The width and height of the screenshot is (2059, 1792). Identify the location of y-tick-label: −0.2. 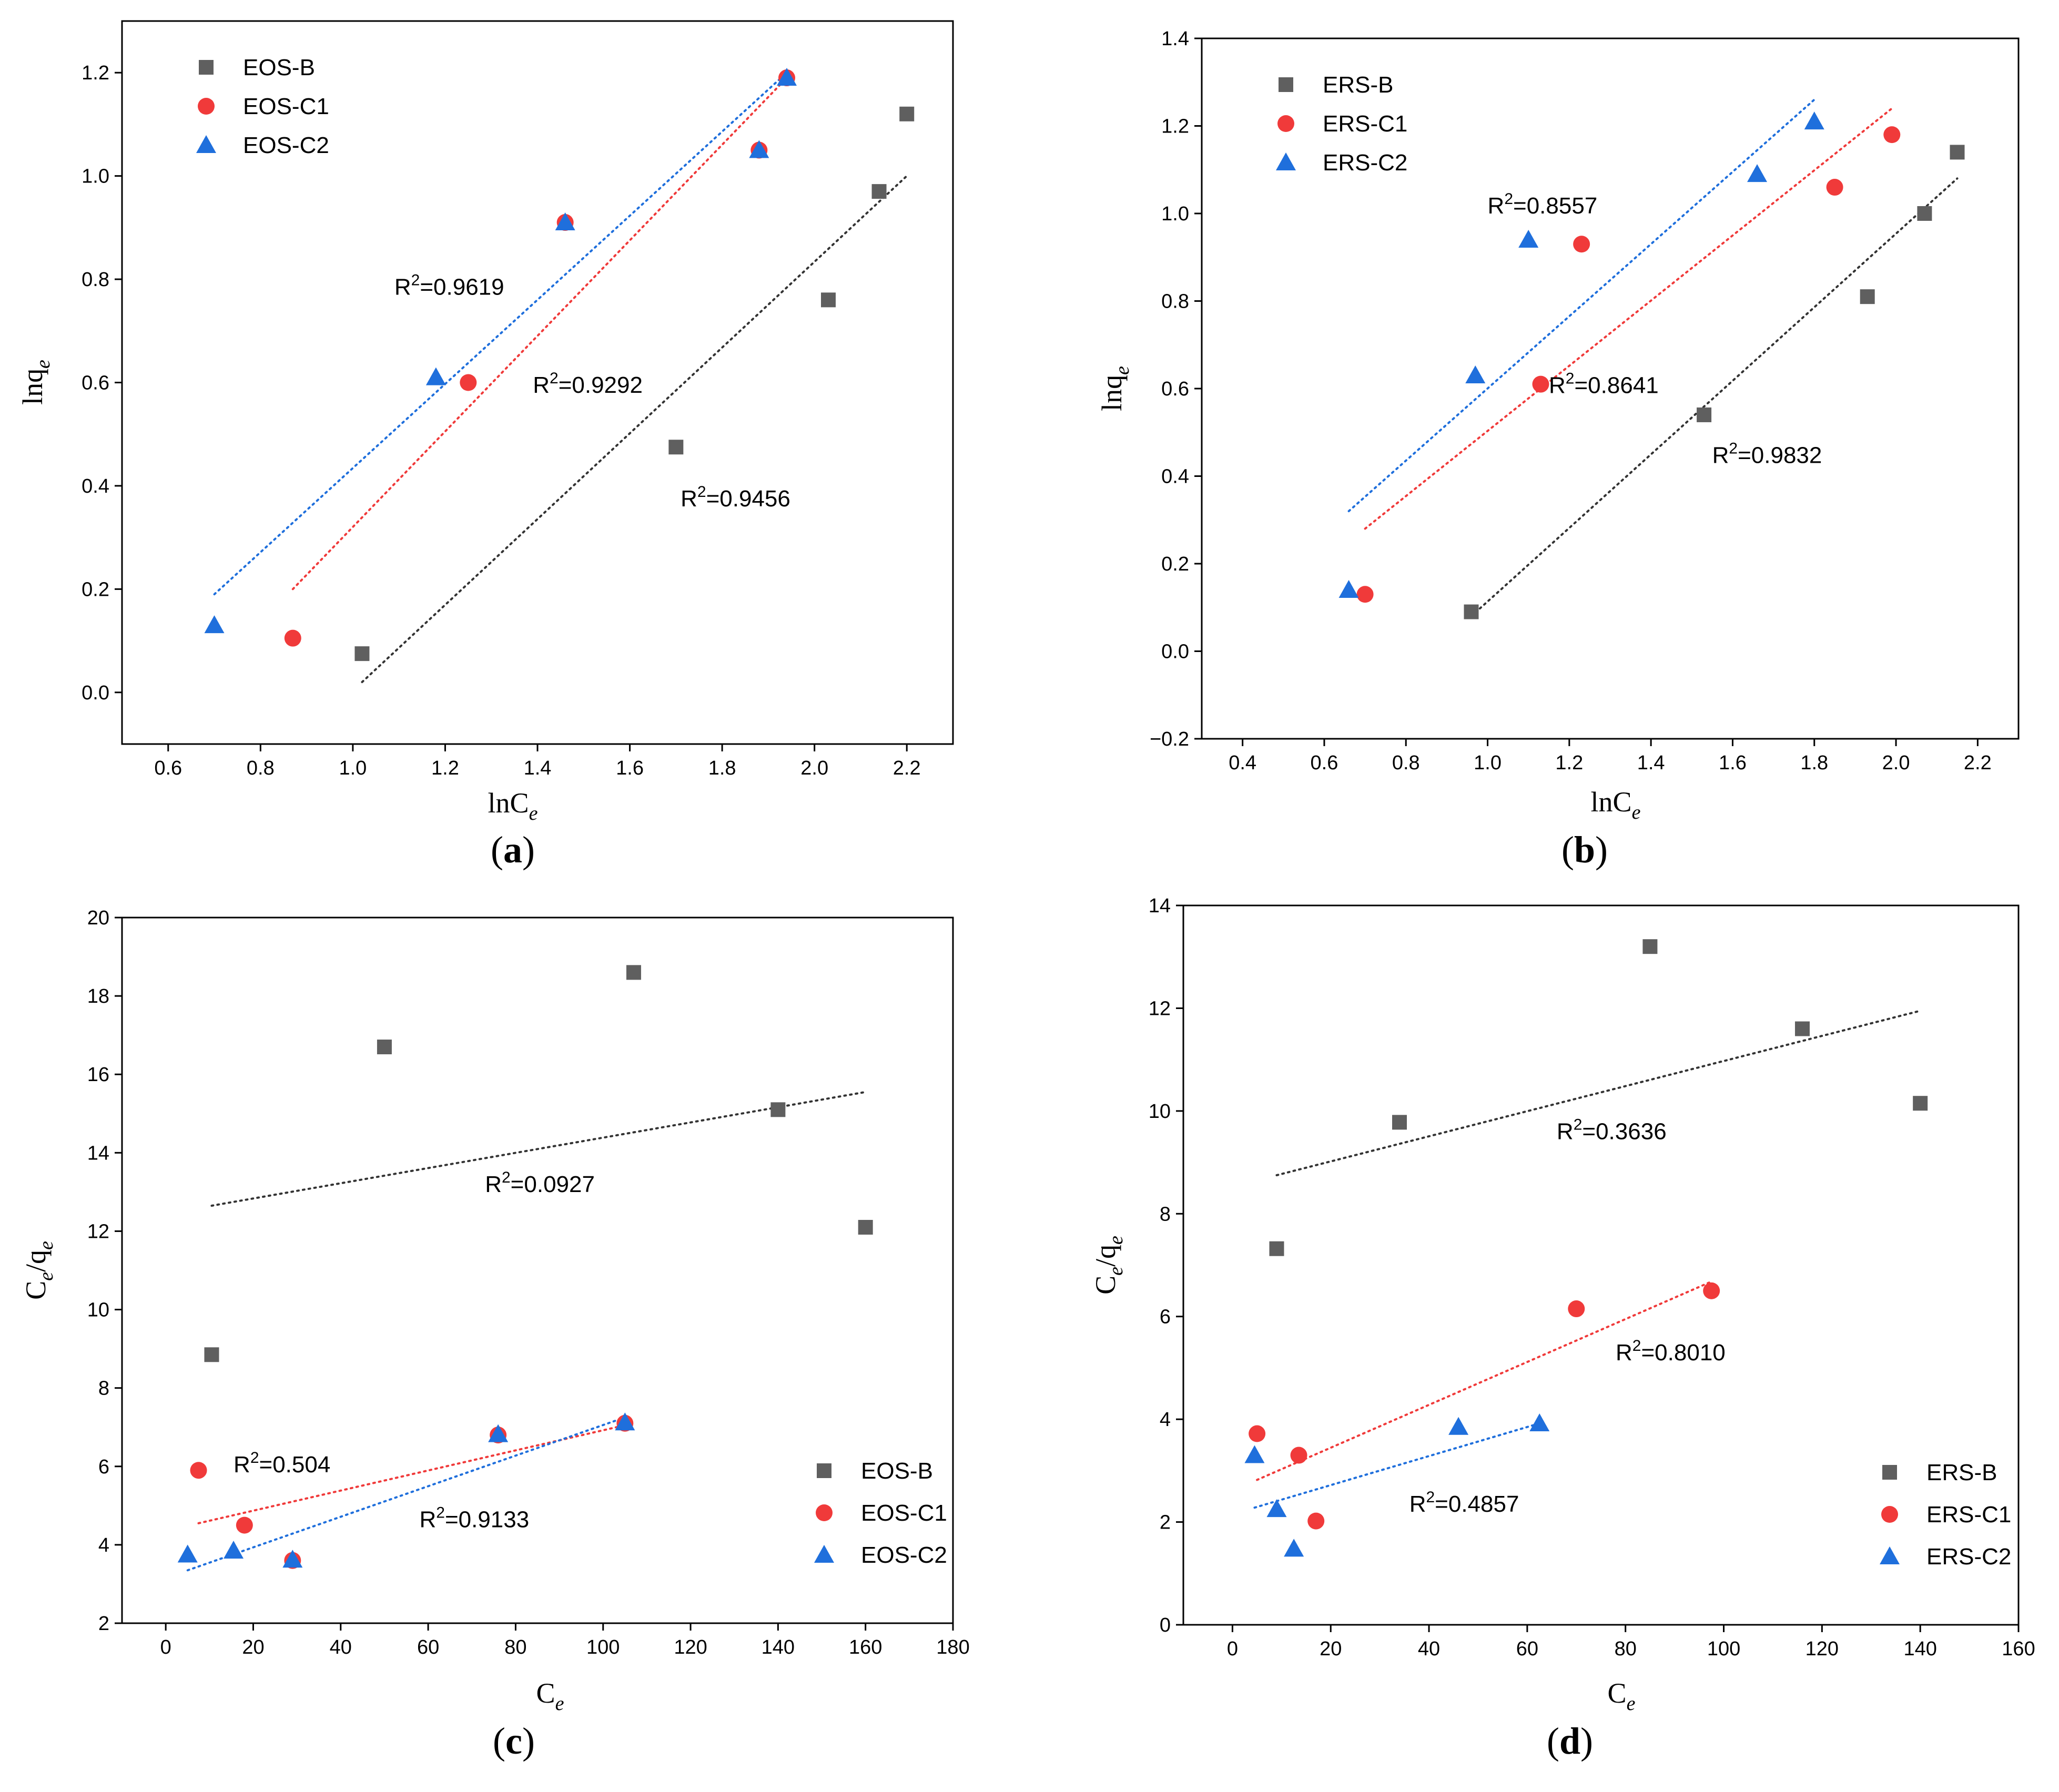
(1169, 739).